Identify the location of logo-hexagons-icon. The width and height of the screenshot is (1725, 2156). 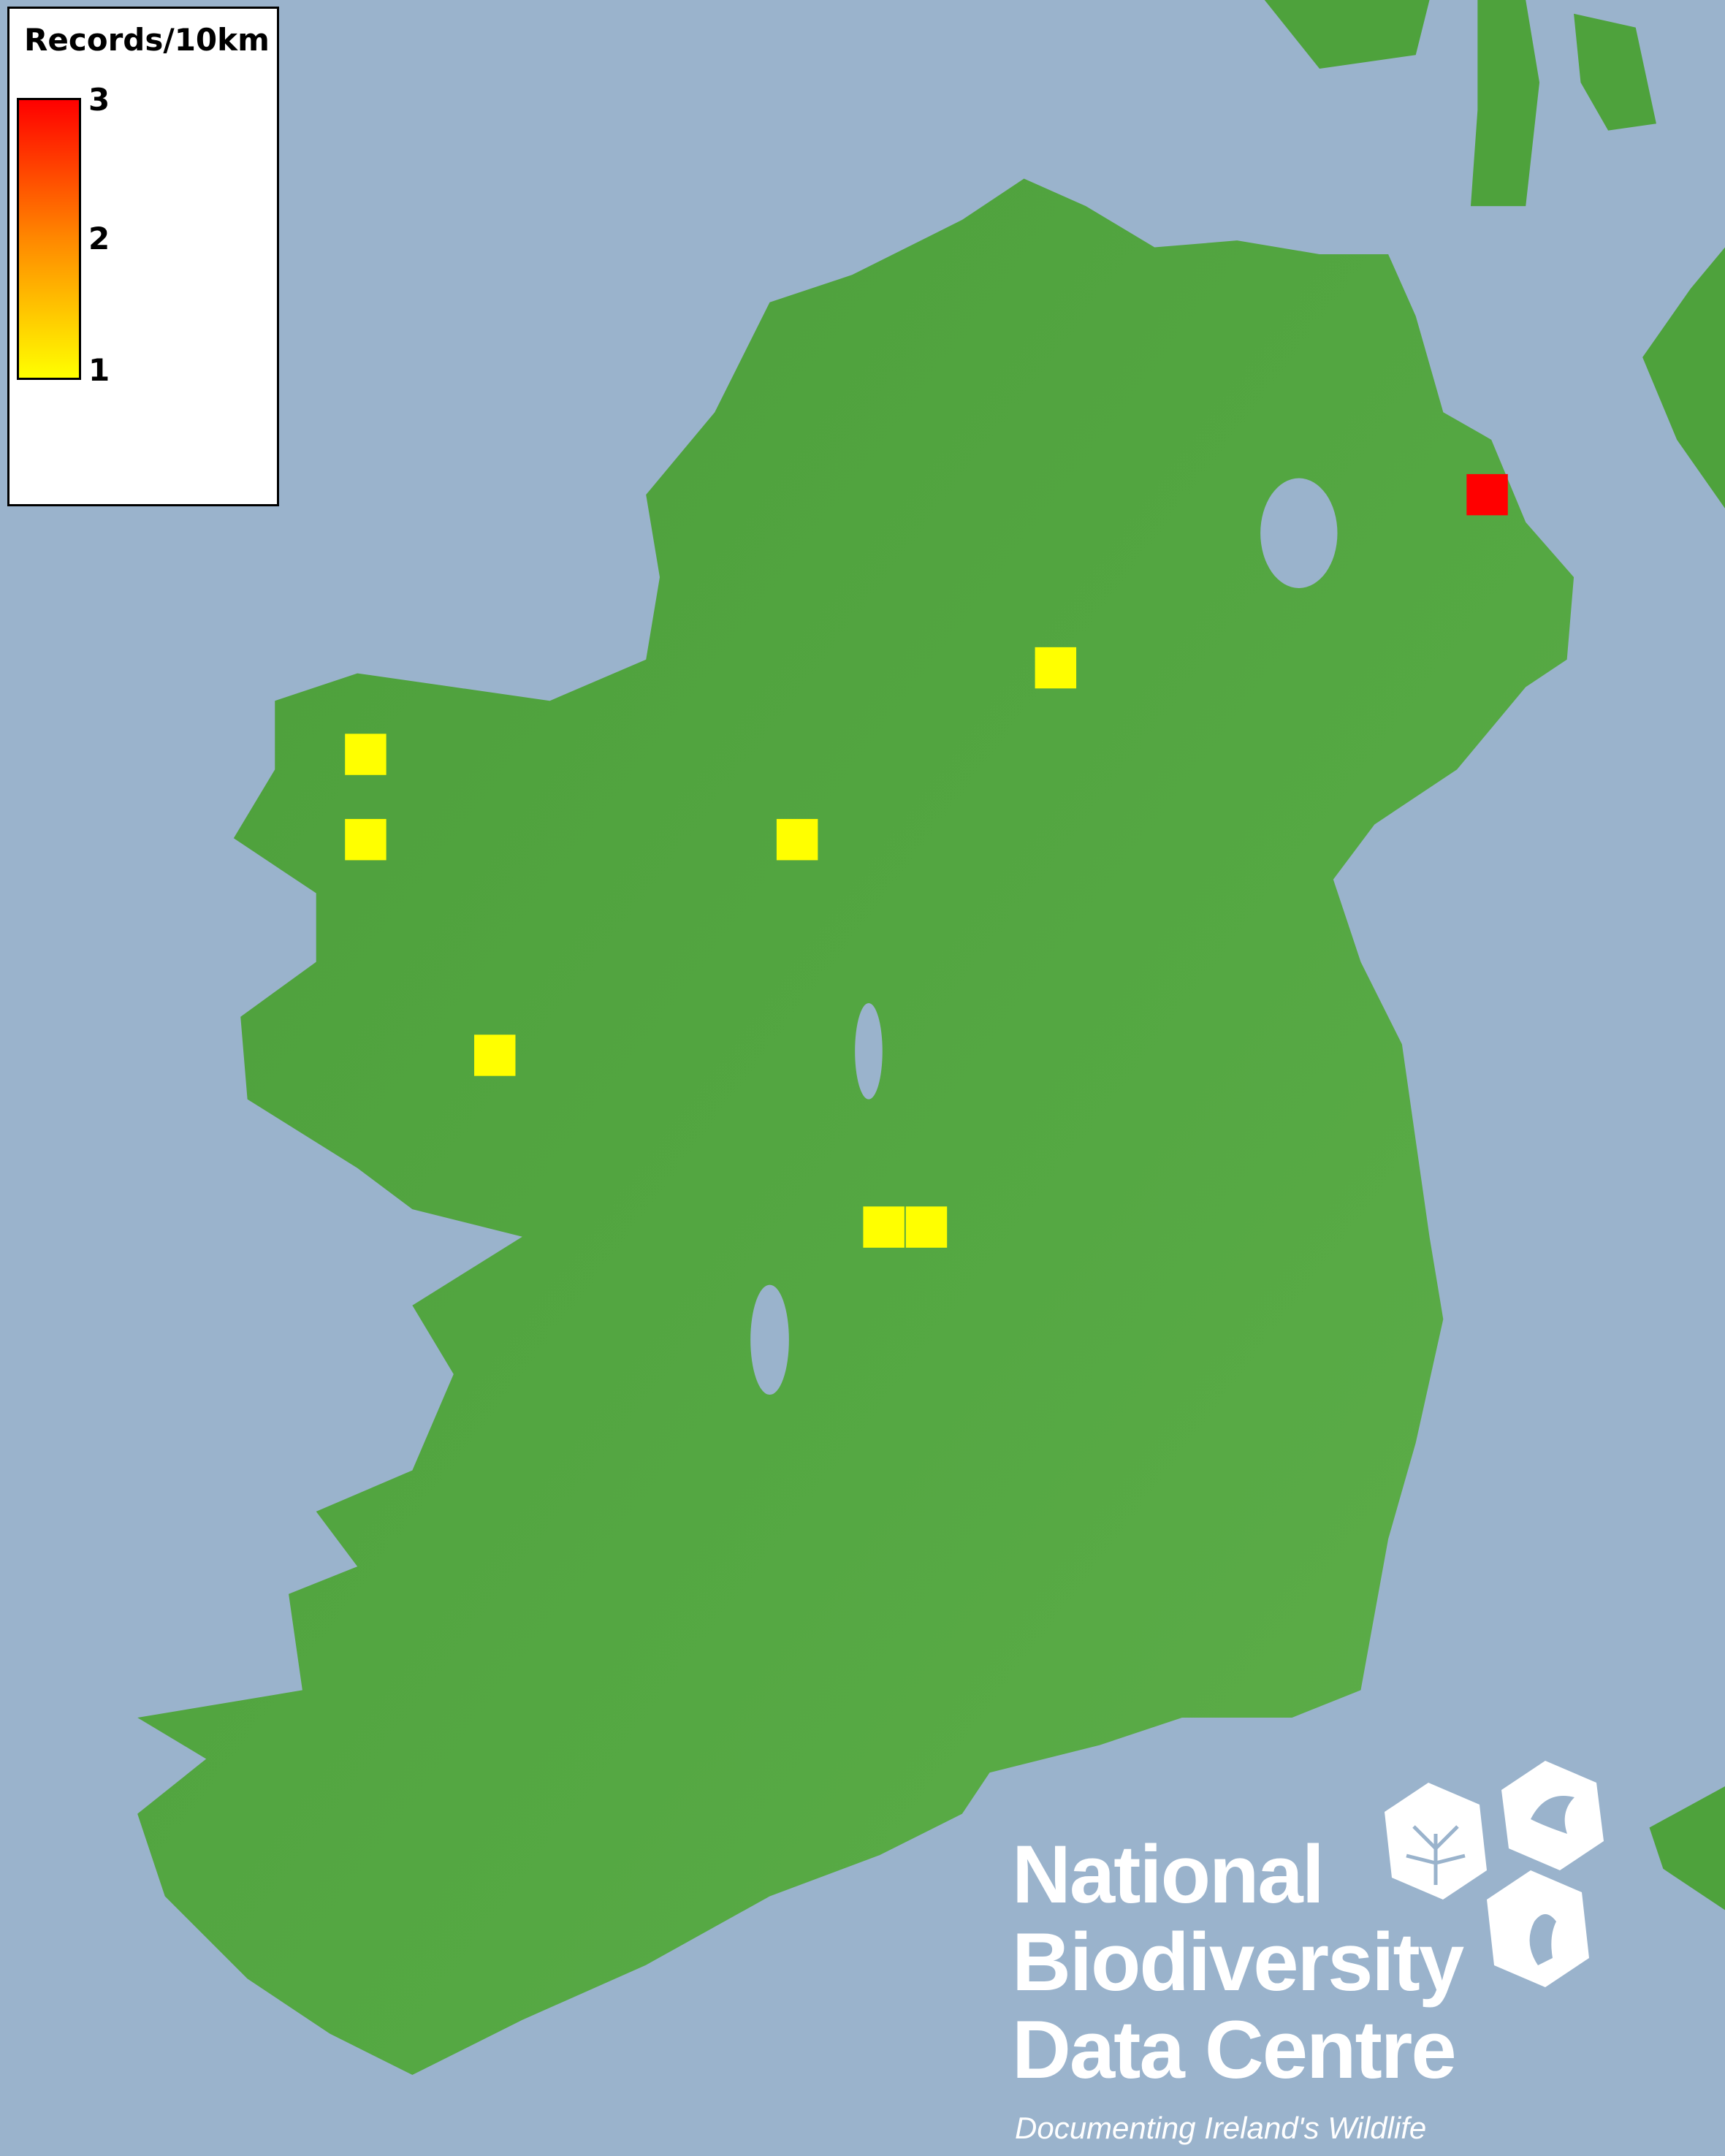
(1495, 1874).